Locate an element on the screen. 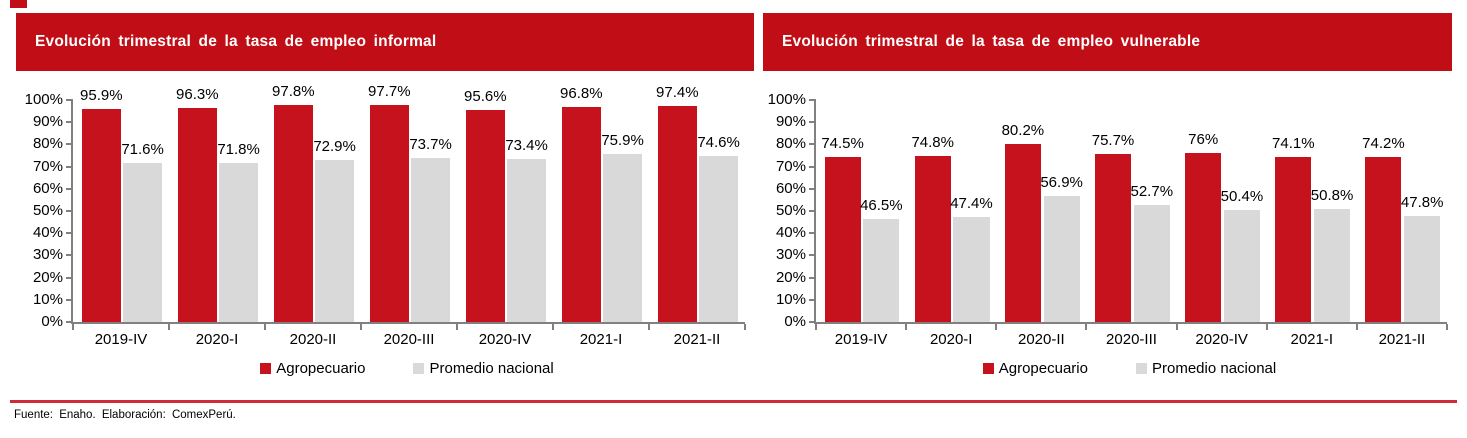 The width and height of the screenshot is (1467, 438). bar-value-label: 95.9% is located at coordinates (101, 96).